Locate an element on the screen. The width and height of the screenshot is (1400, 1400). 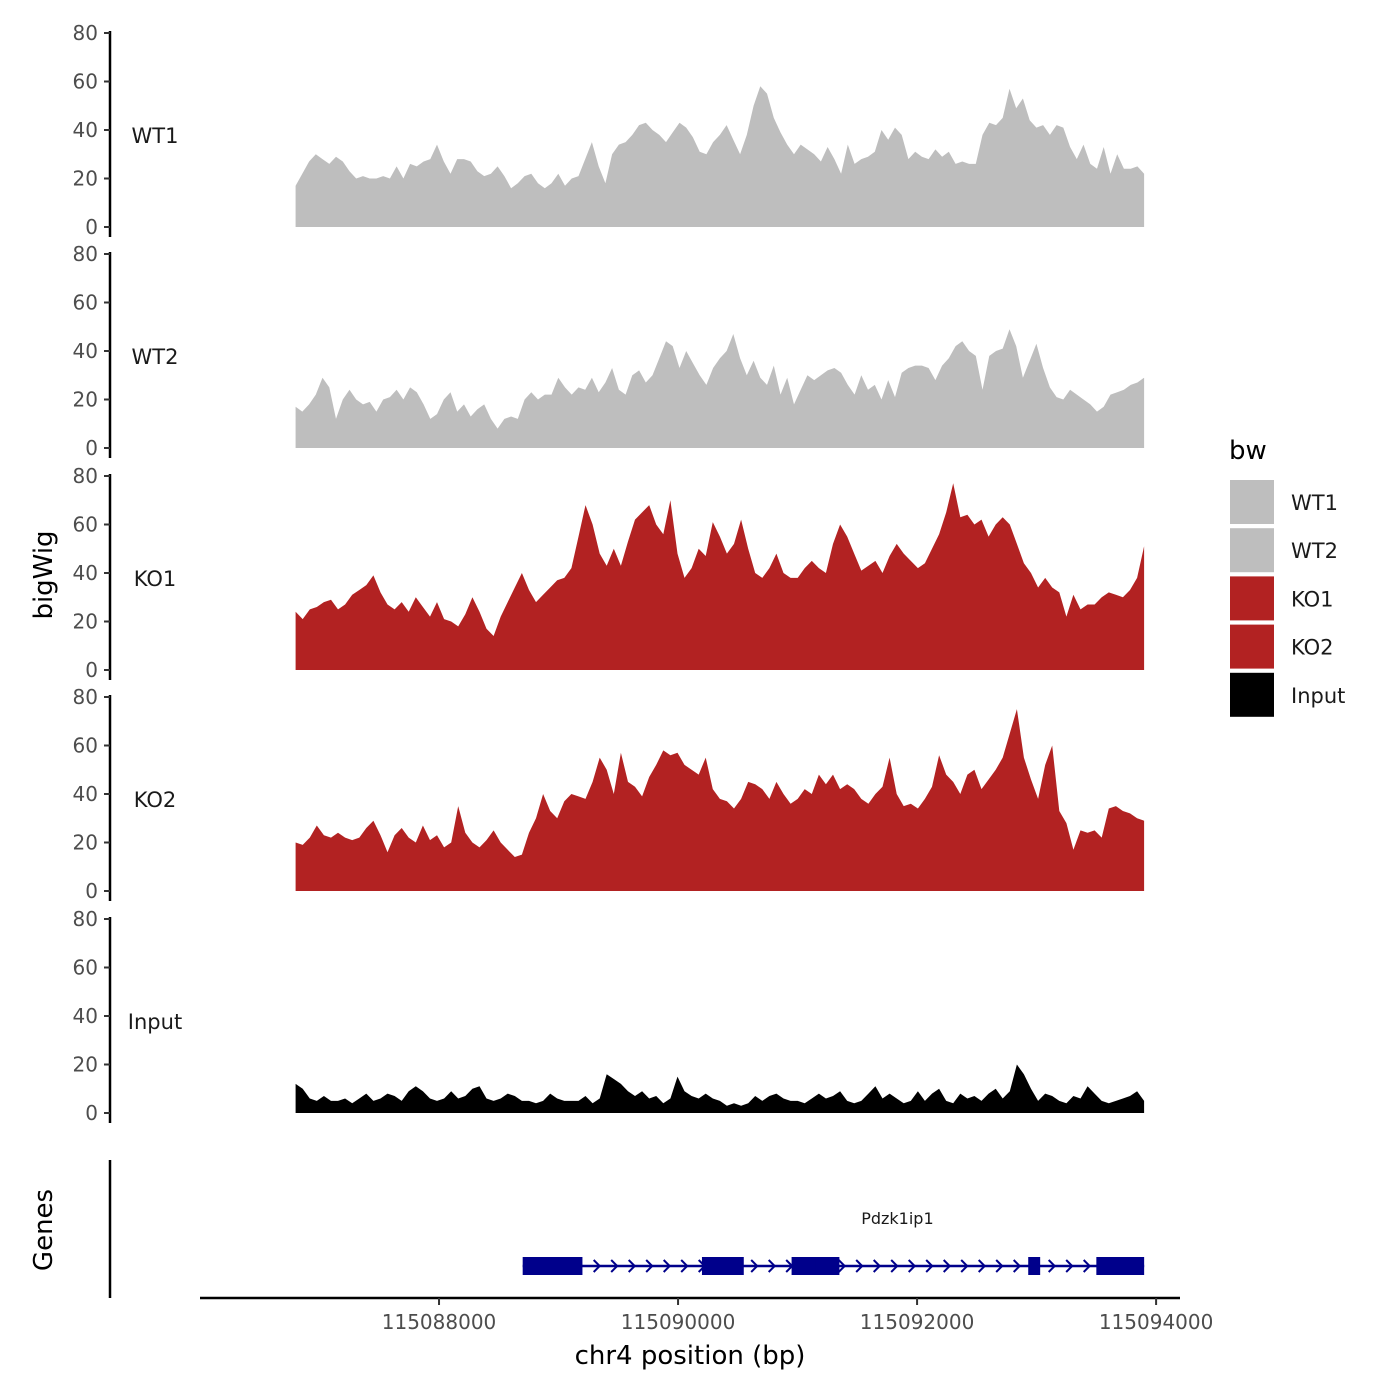
x-tick-label: 115090000 is located at coordinates (678, 1322).